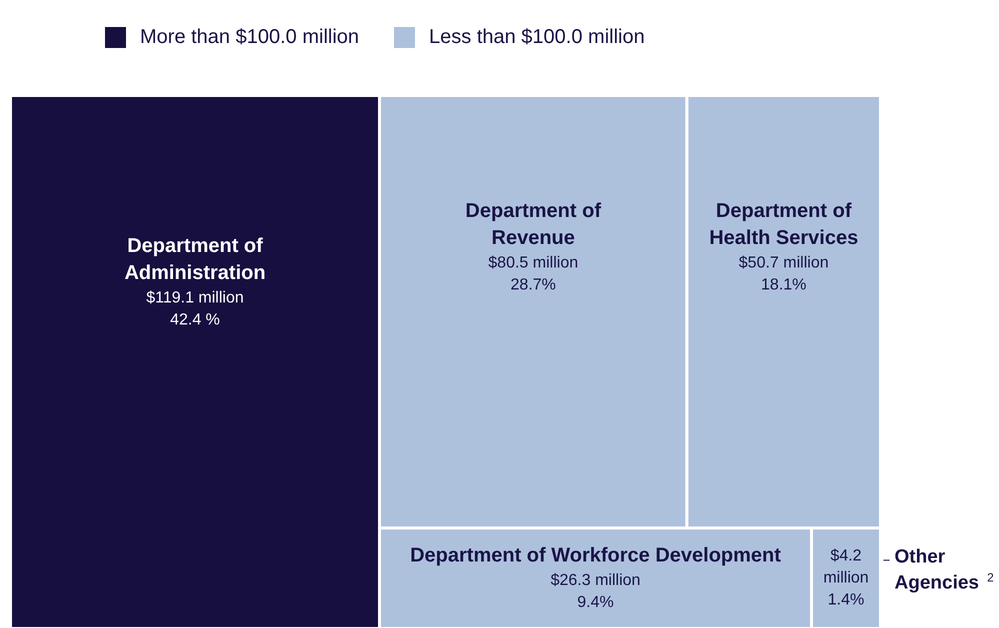 The width and height of the screenshot is (999, 628). Describe the element at coordinates (783, 263) in the screenshot. I see `data-label: $50.7 million` at that location.